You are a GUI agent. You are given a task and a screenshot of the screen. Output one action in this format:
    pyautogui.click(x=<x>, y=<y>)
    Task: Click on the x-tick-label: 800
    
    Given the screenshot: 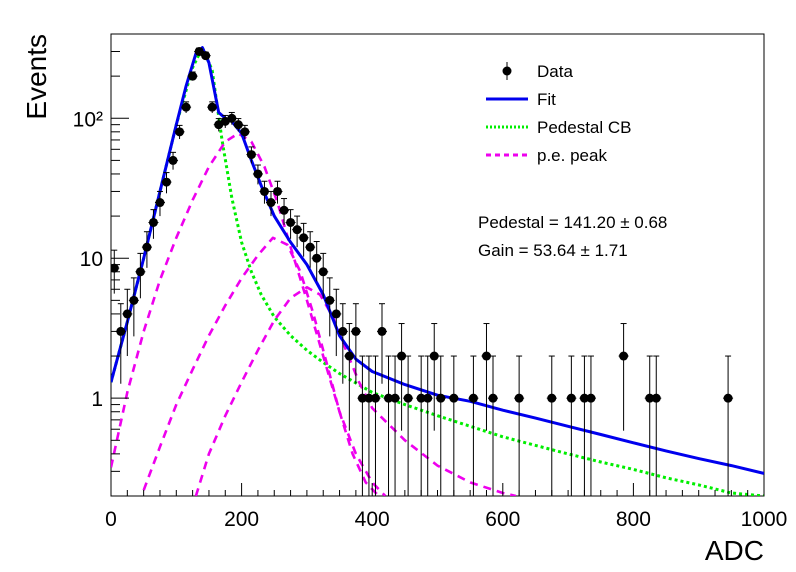 What is the action you would take?
    pyautogui.click(x=633, y=519)
    